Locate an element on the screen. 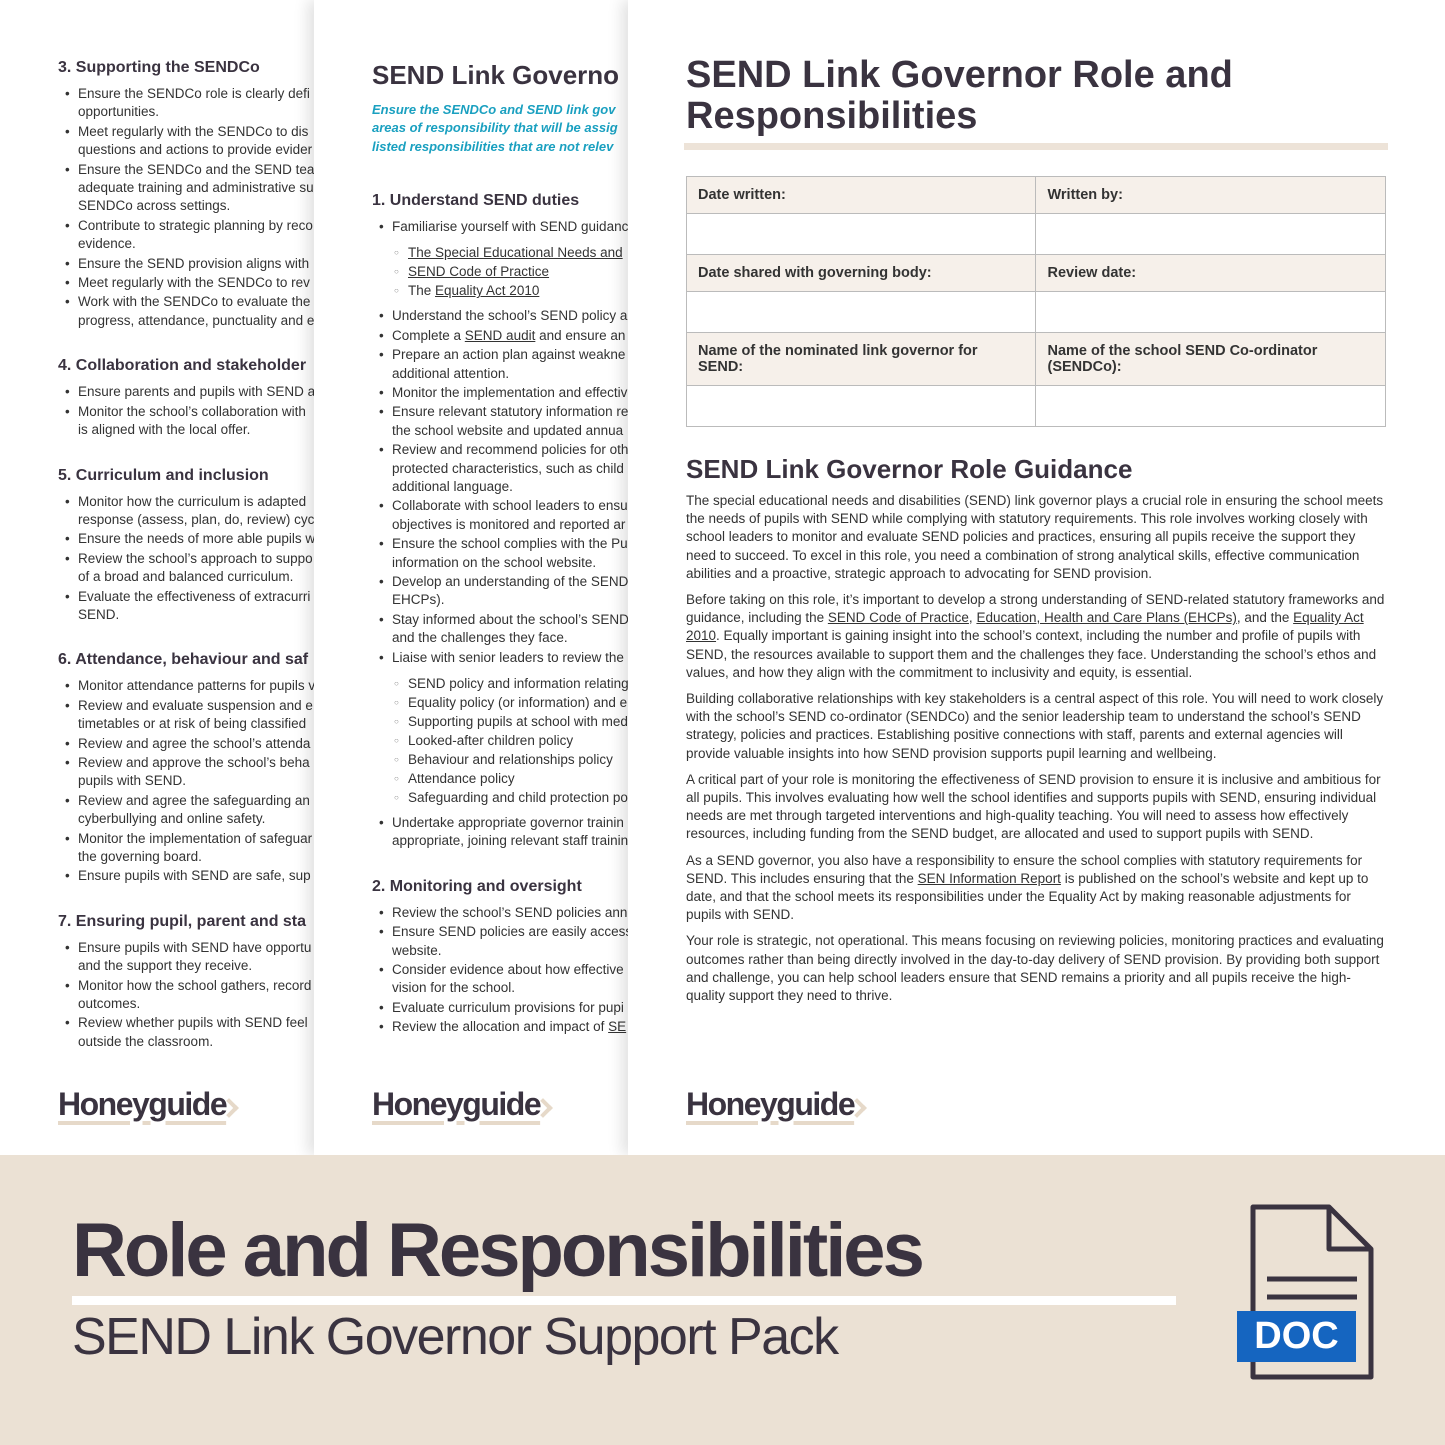 This screenshot has width=1445, height=1445. line: Evaluate the effectiveness of extracurri is located at coordinates (194, 596).